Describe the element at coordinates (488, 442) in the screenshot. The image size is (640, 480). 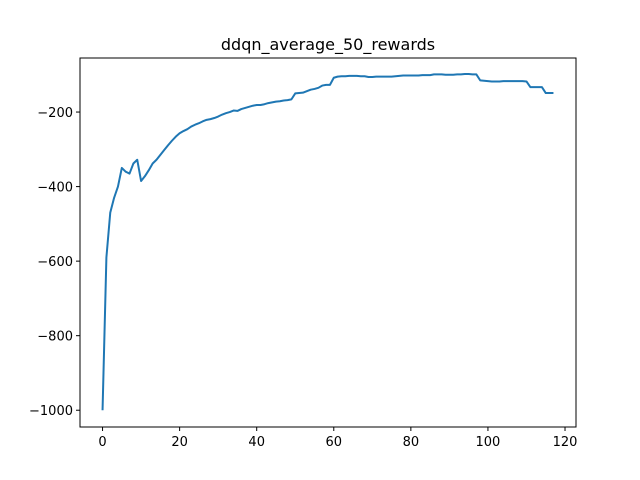
I see `x-tick-label: 100` at that location.